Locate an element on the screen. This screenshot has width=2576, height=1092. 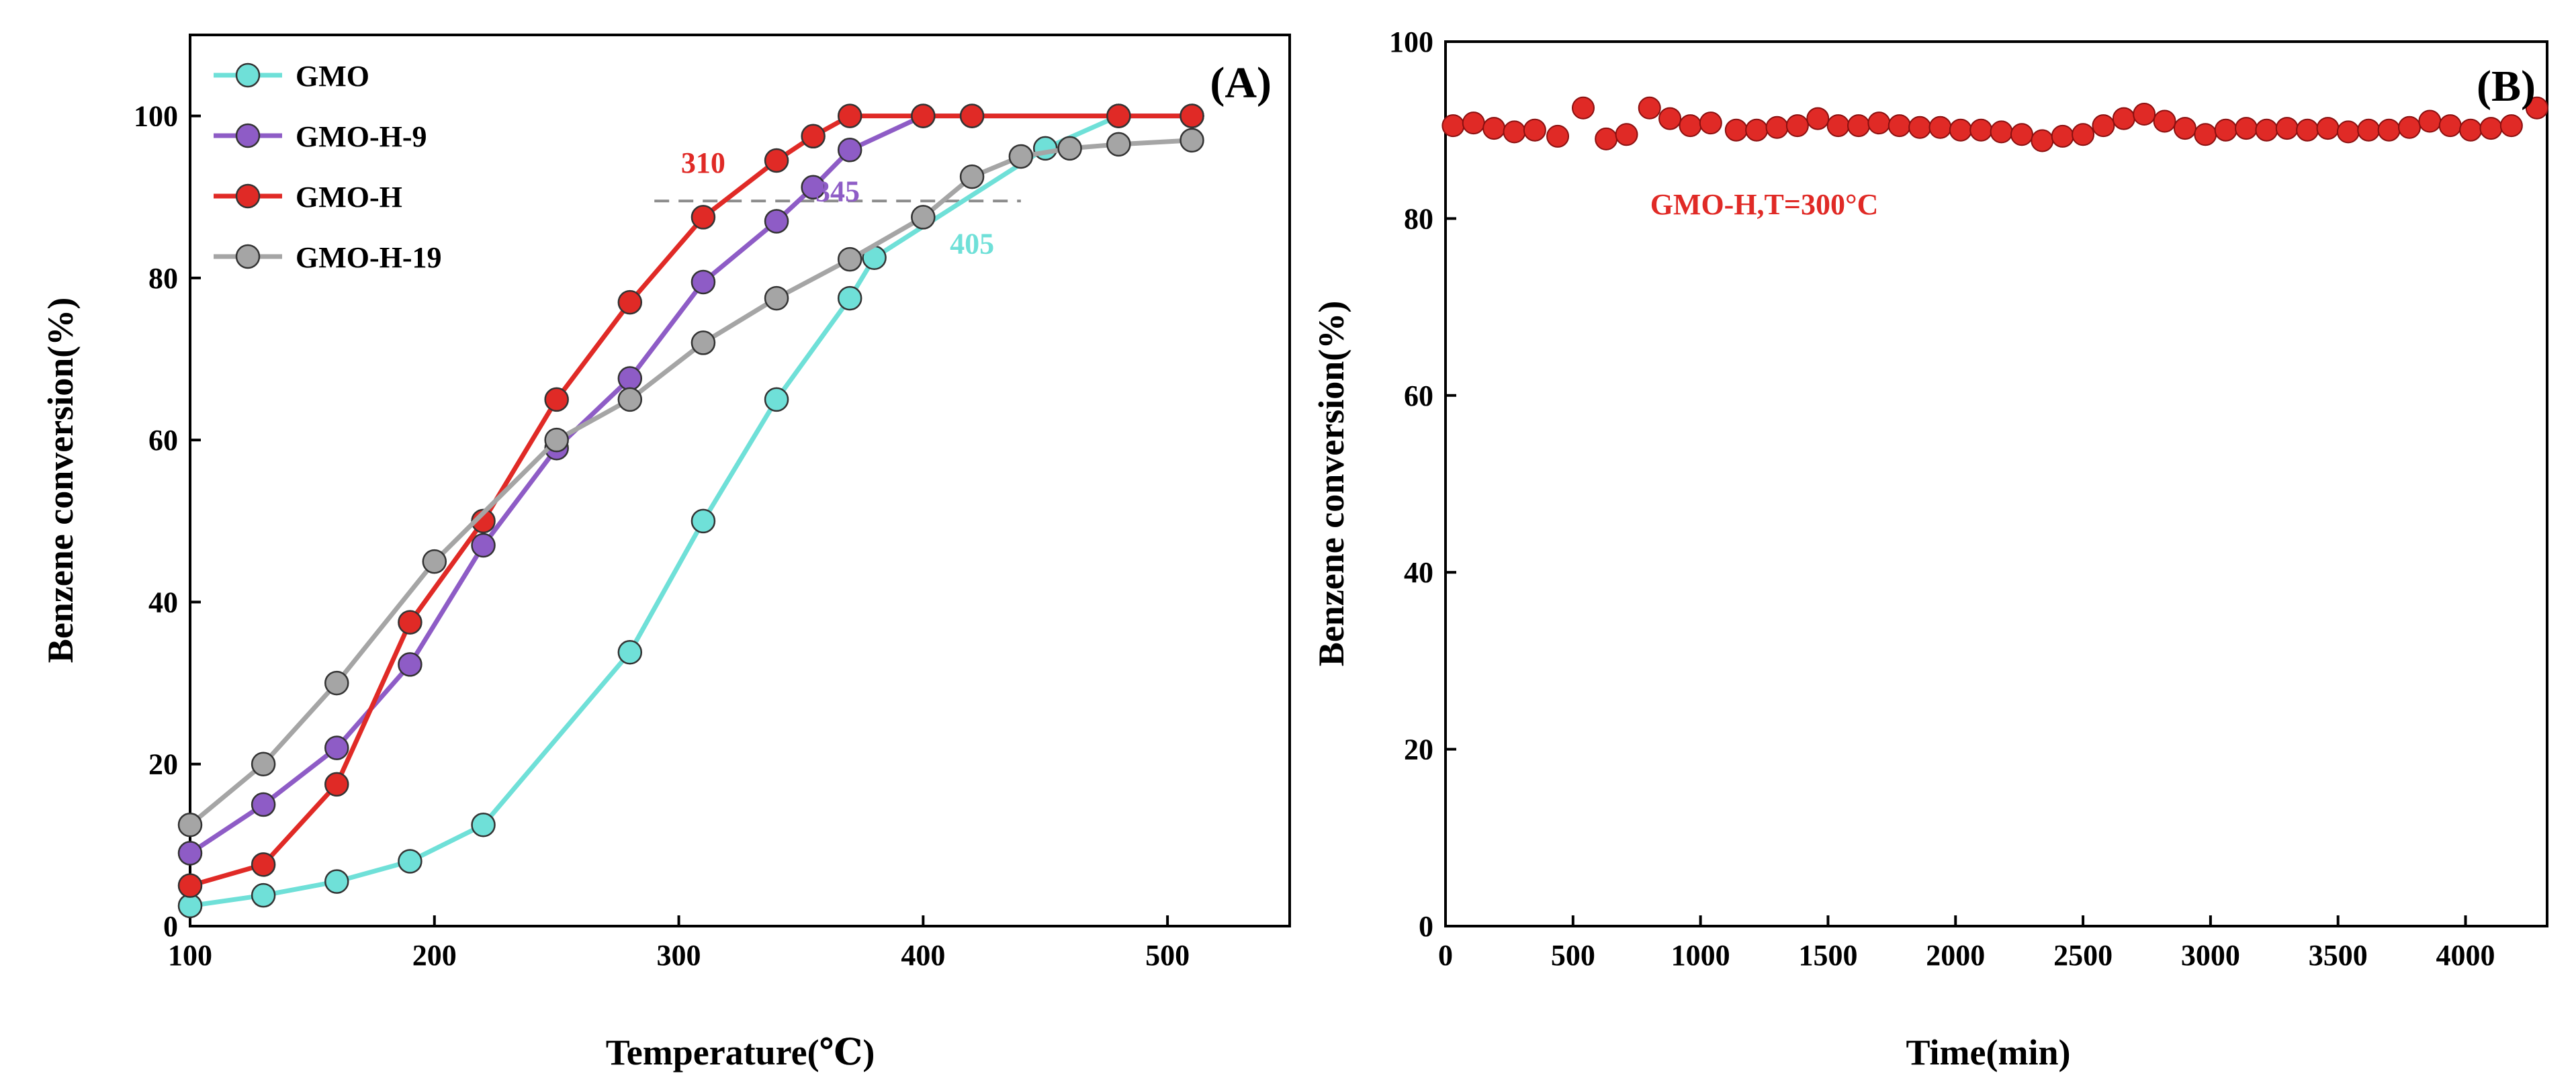
panel-b-y-tick-label: 20 is located at coordinates (1419, 749).